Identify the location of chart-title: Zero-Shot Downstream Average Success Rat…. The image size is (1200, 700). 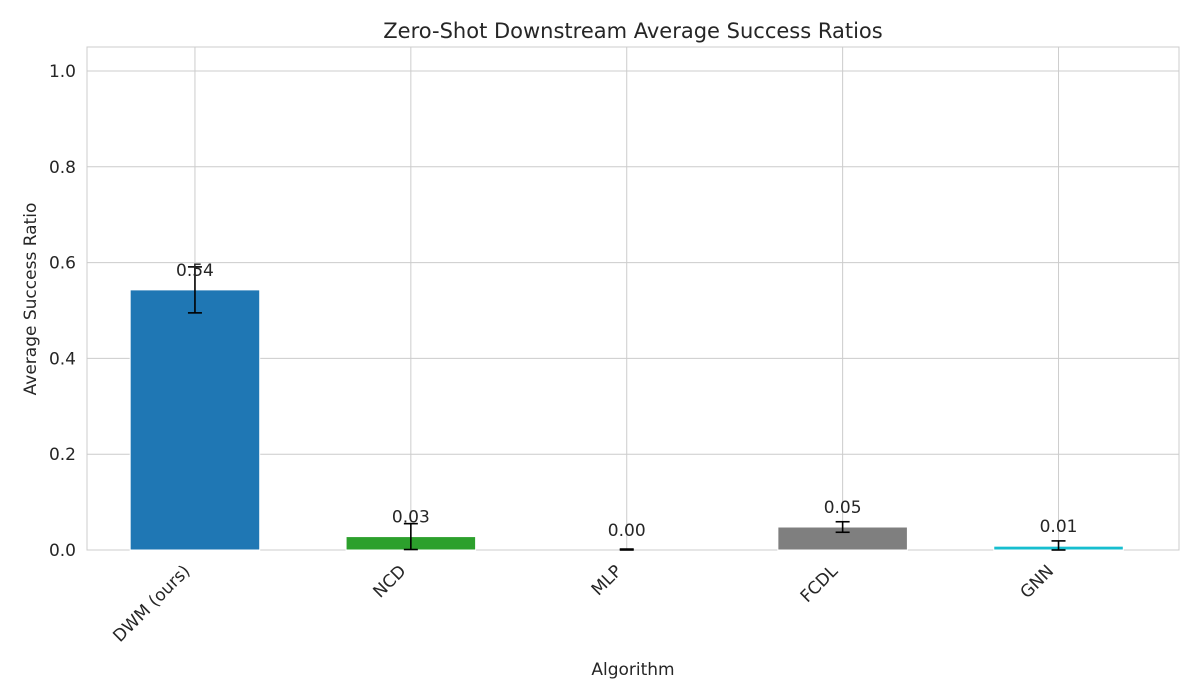
(632, 31).